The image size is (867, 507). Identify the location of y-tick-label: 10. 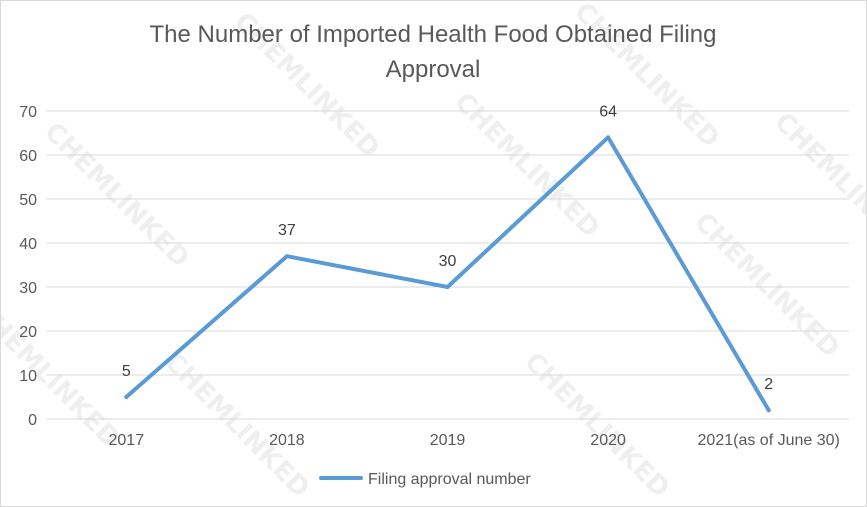
(28, 376).